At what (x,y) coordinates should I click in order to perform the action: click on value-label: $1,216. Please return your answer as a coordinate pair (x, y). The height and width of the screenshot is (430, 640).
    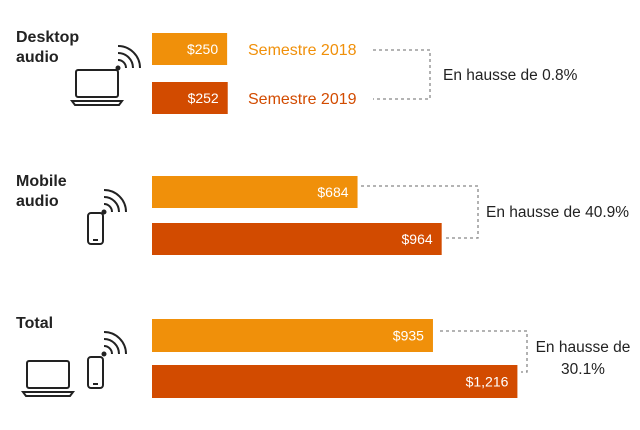
    Looking at the image, I should click on (487, 382).